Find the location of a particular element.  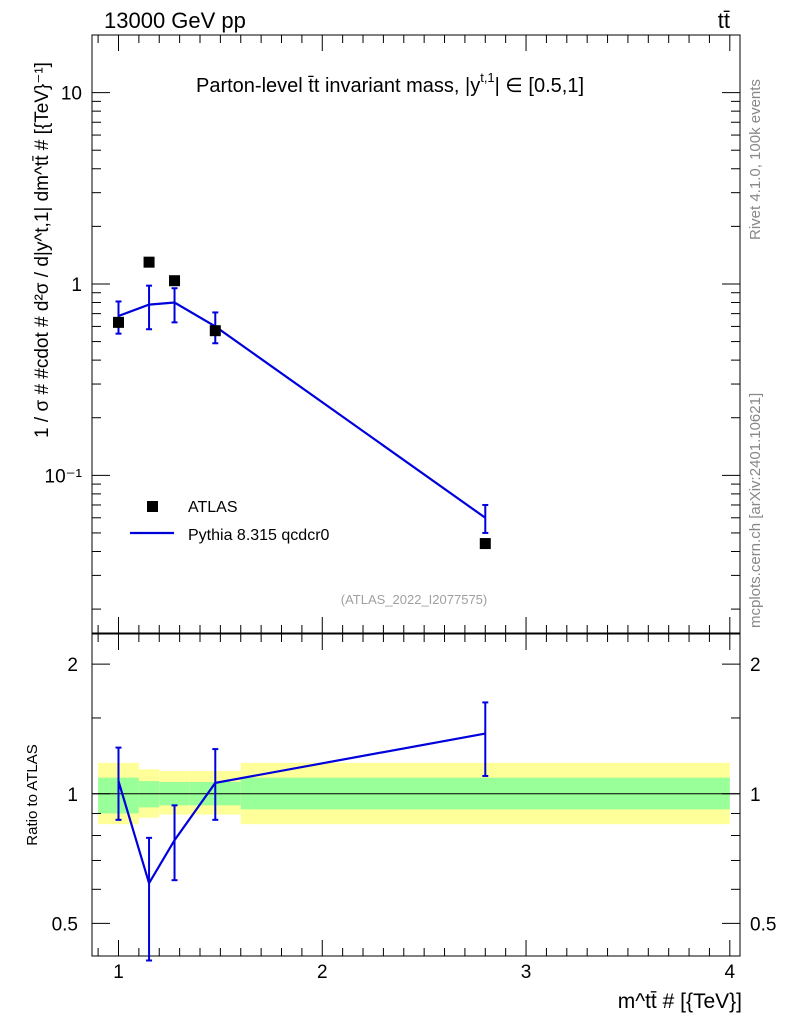

ratio-y-tick-label: 2 is located at coordinates (72, 665).